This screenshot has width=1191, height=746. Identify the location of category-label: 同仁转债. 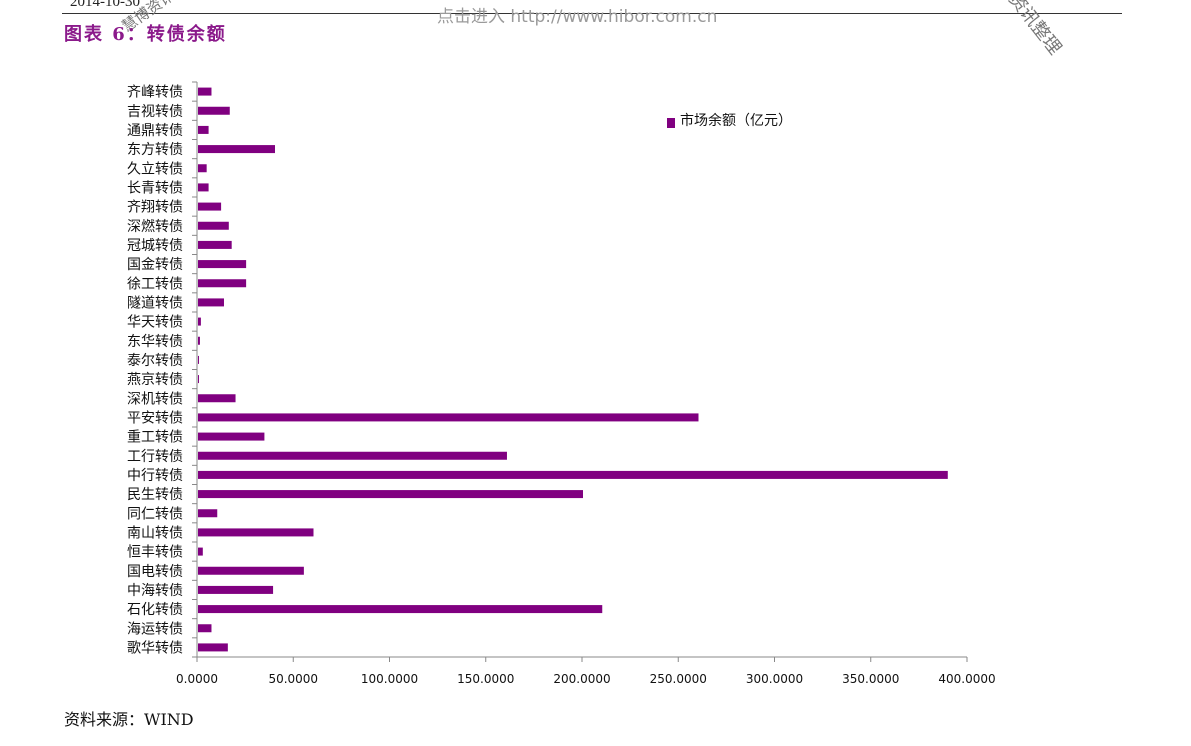
(155, 514).